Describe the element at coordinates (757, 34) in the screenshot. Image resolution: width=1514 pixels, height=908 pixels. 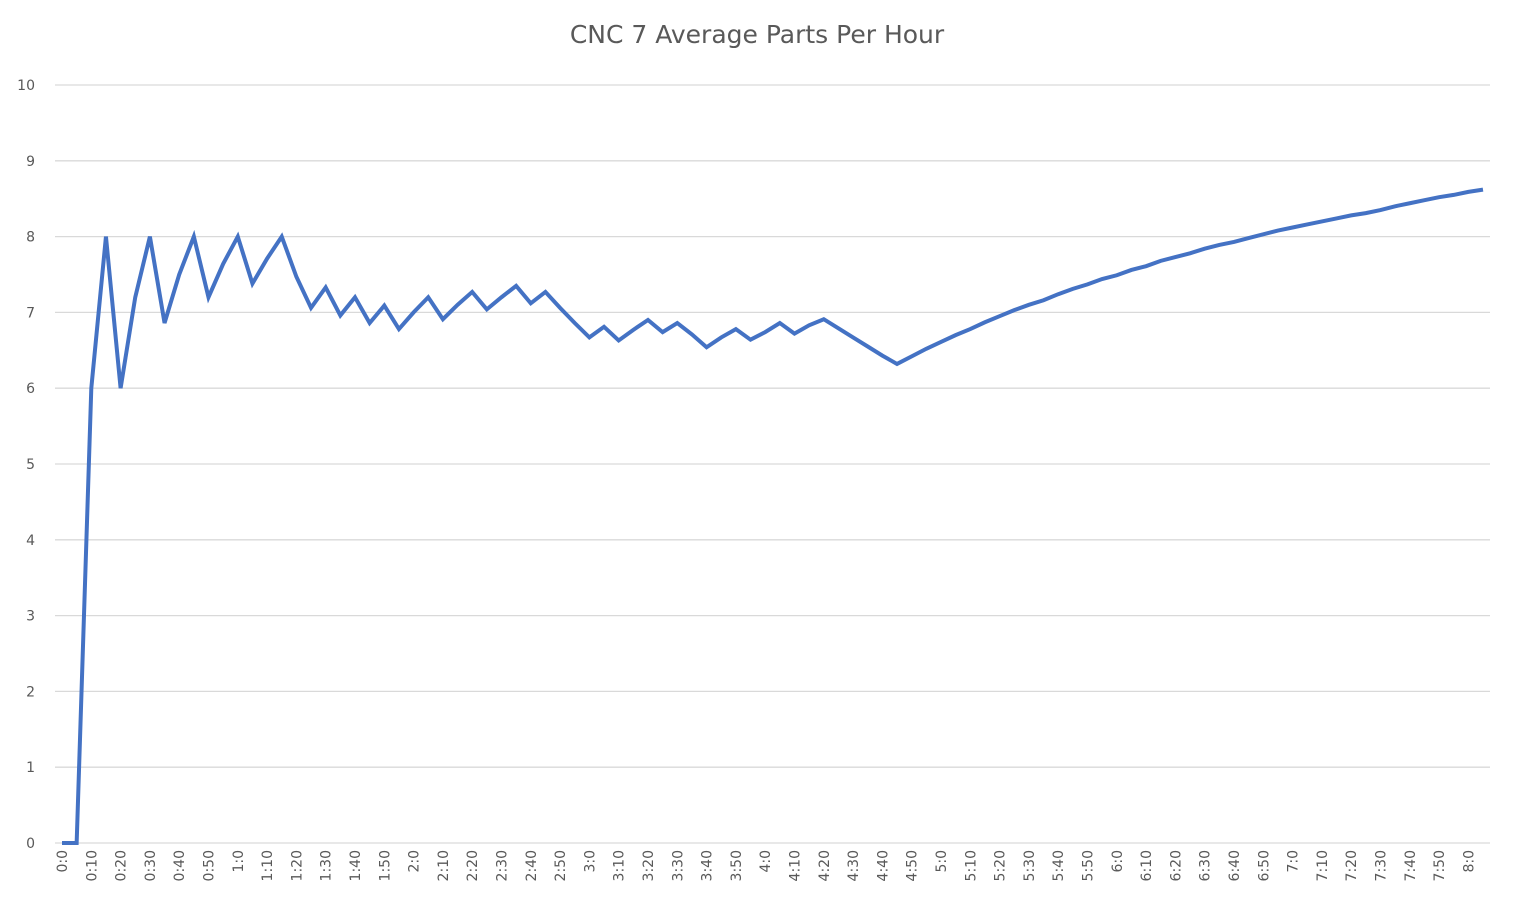
I see `chart-title: CNC 7 Average Parts Per Hour` at that location.